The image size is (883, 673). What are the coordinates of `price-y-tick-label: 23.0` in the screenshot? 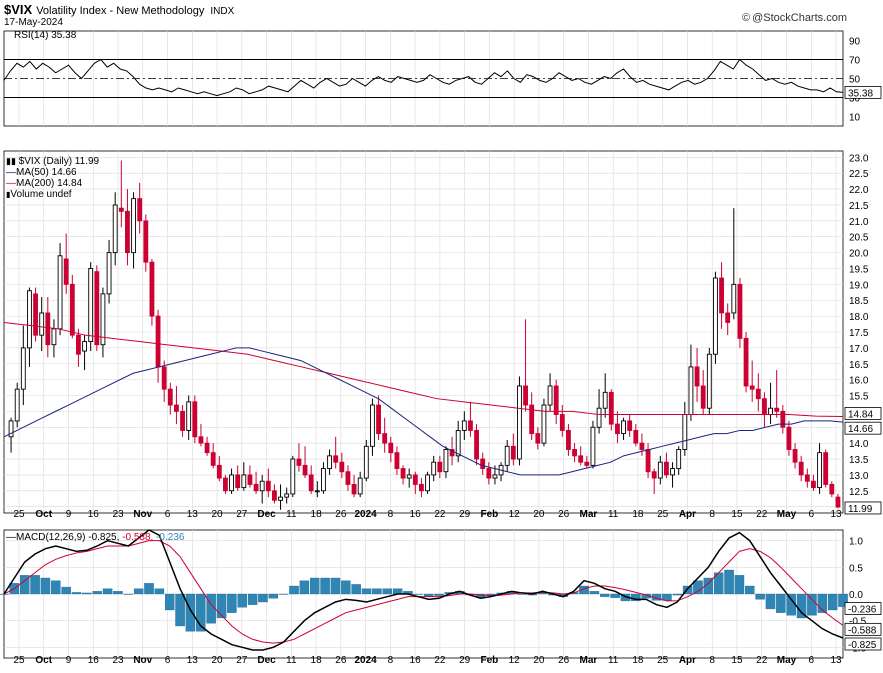 It's located at (859, 158).